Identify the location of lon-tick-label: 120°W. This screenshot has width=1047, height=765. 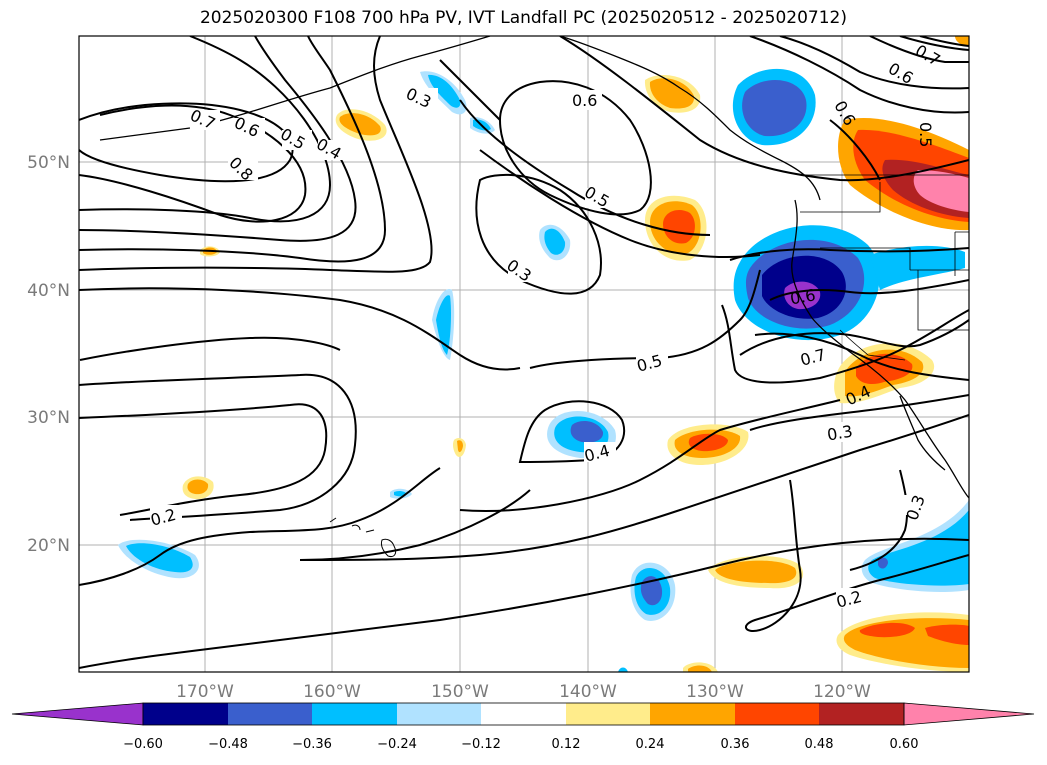
(842, 692).